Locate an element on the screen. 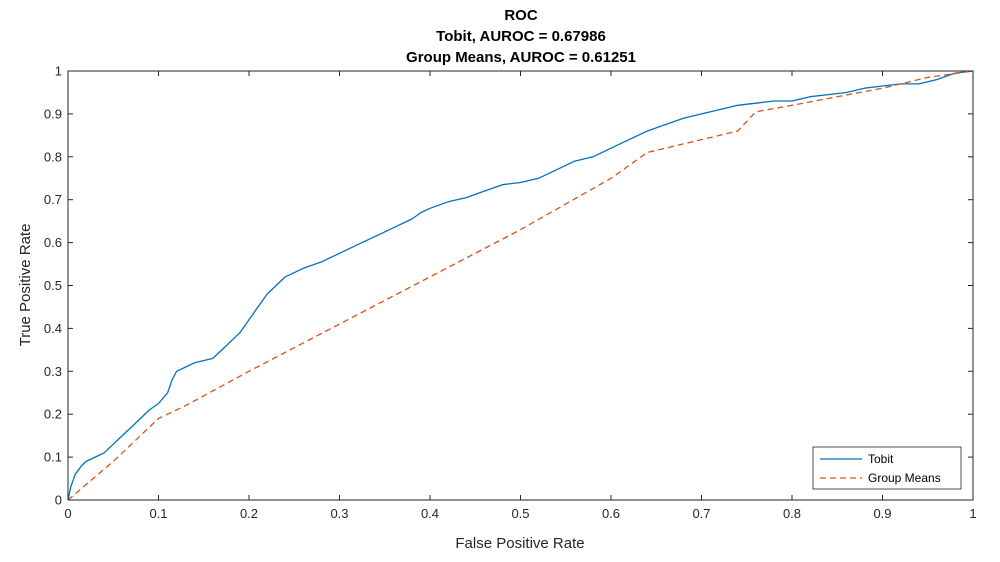  y-tick-label: 0.8 is located at coordinates (53, 156).